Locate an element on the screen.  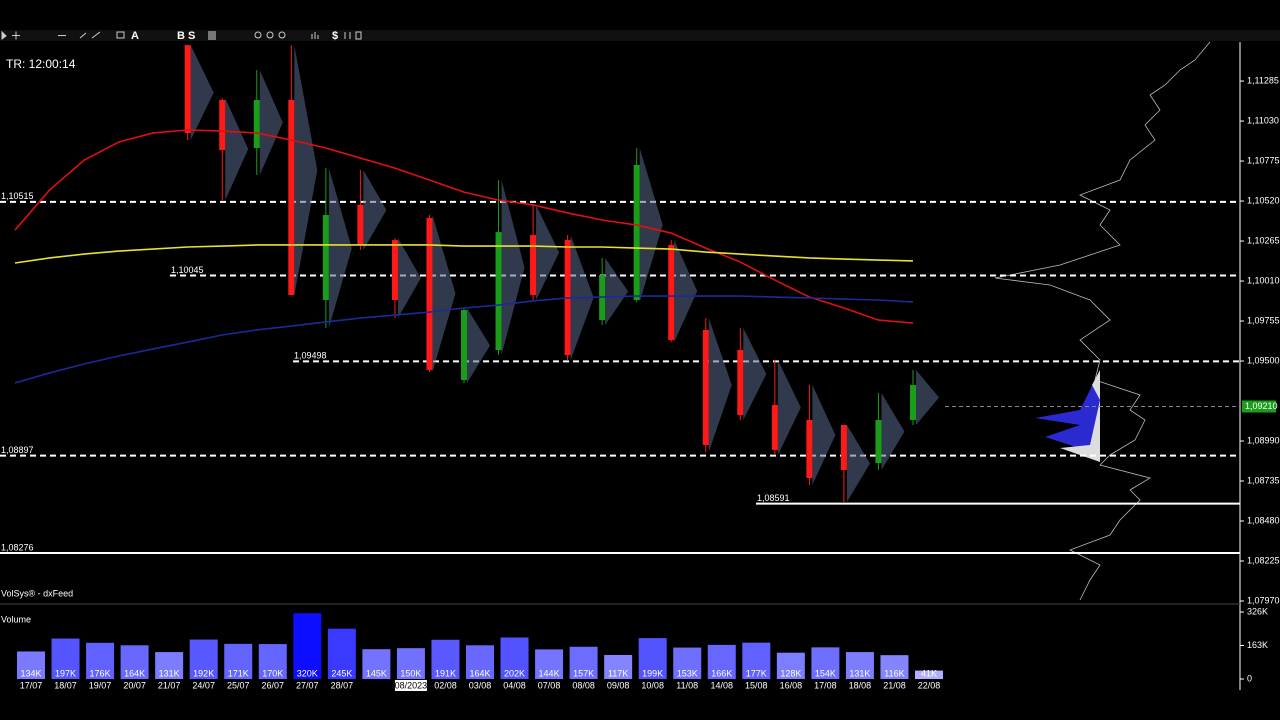
volume-label: 320K is located at coordinates (307, 673).